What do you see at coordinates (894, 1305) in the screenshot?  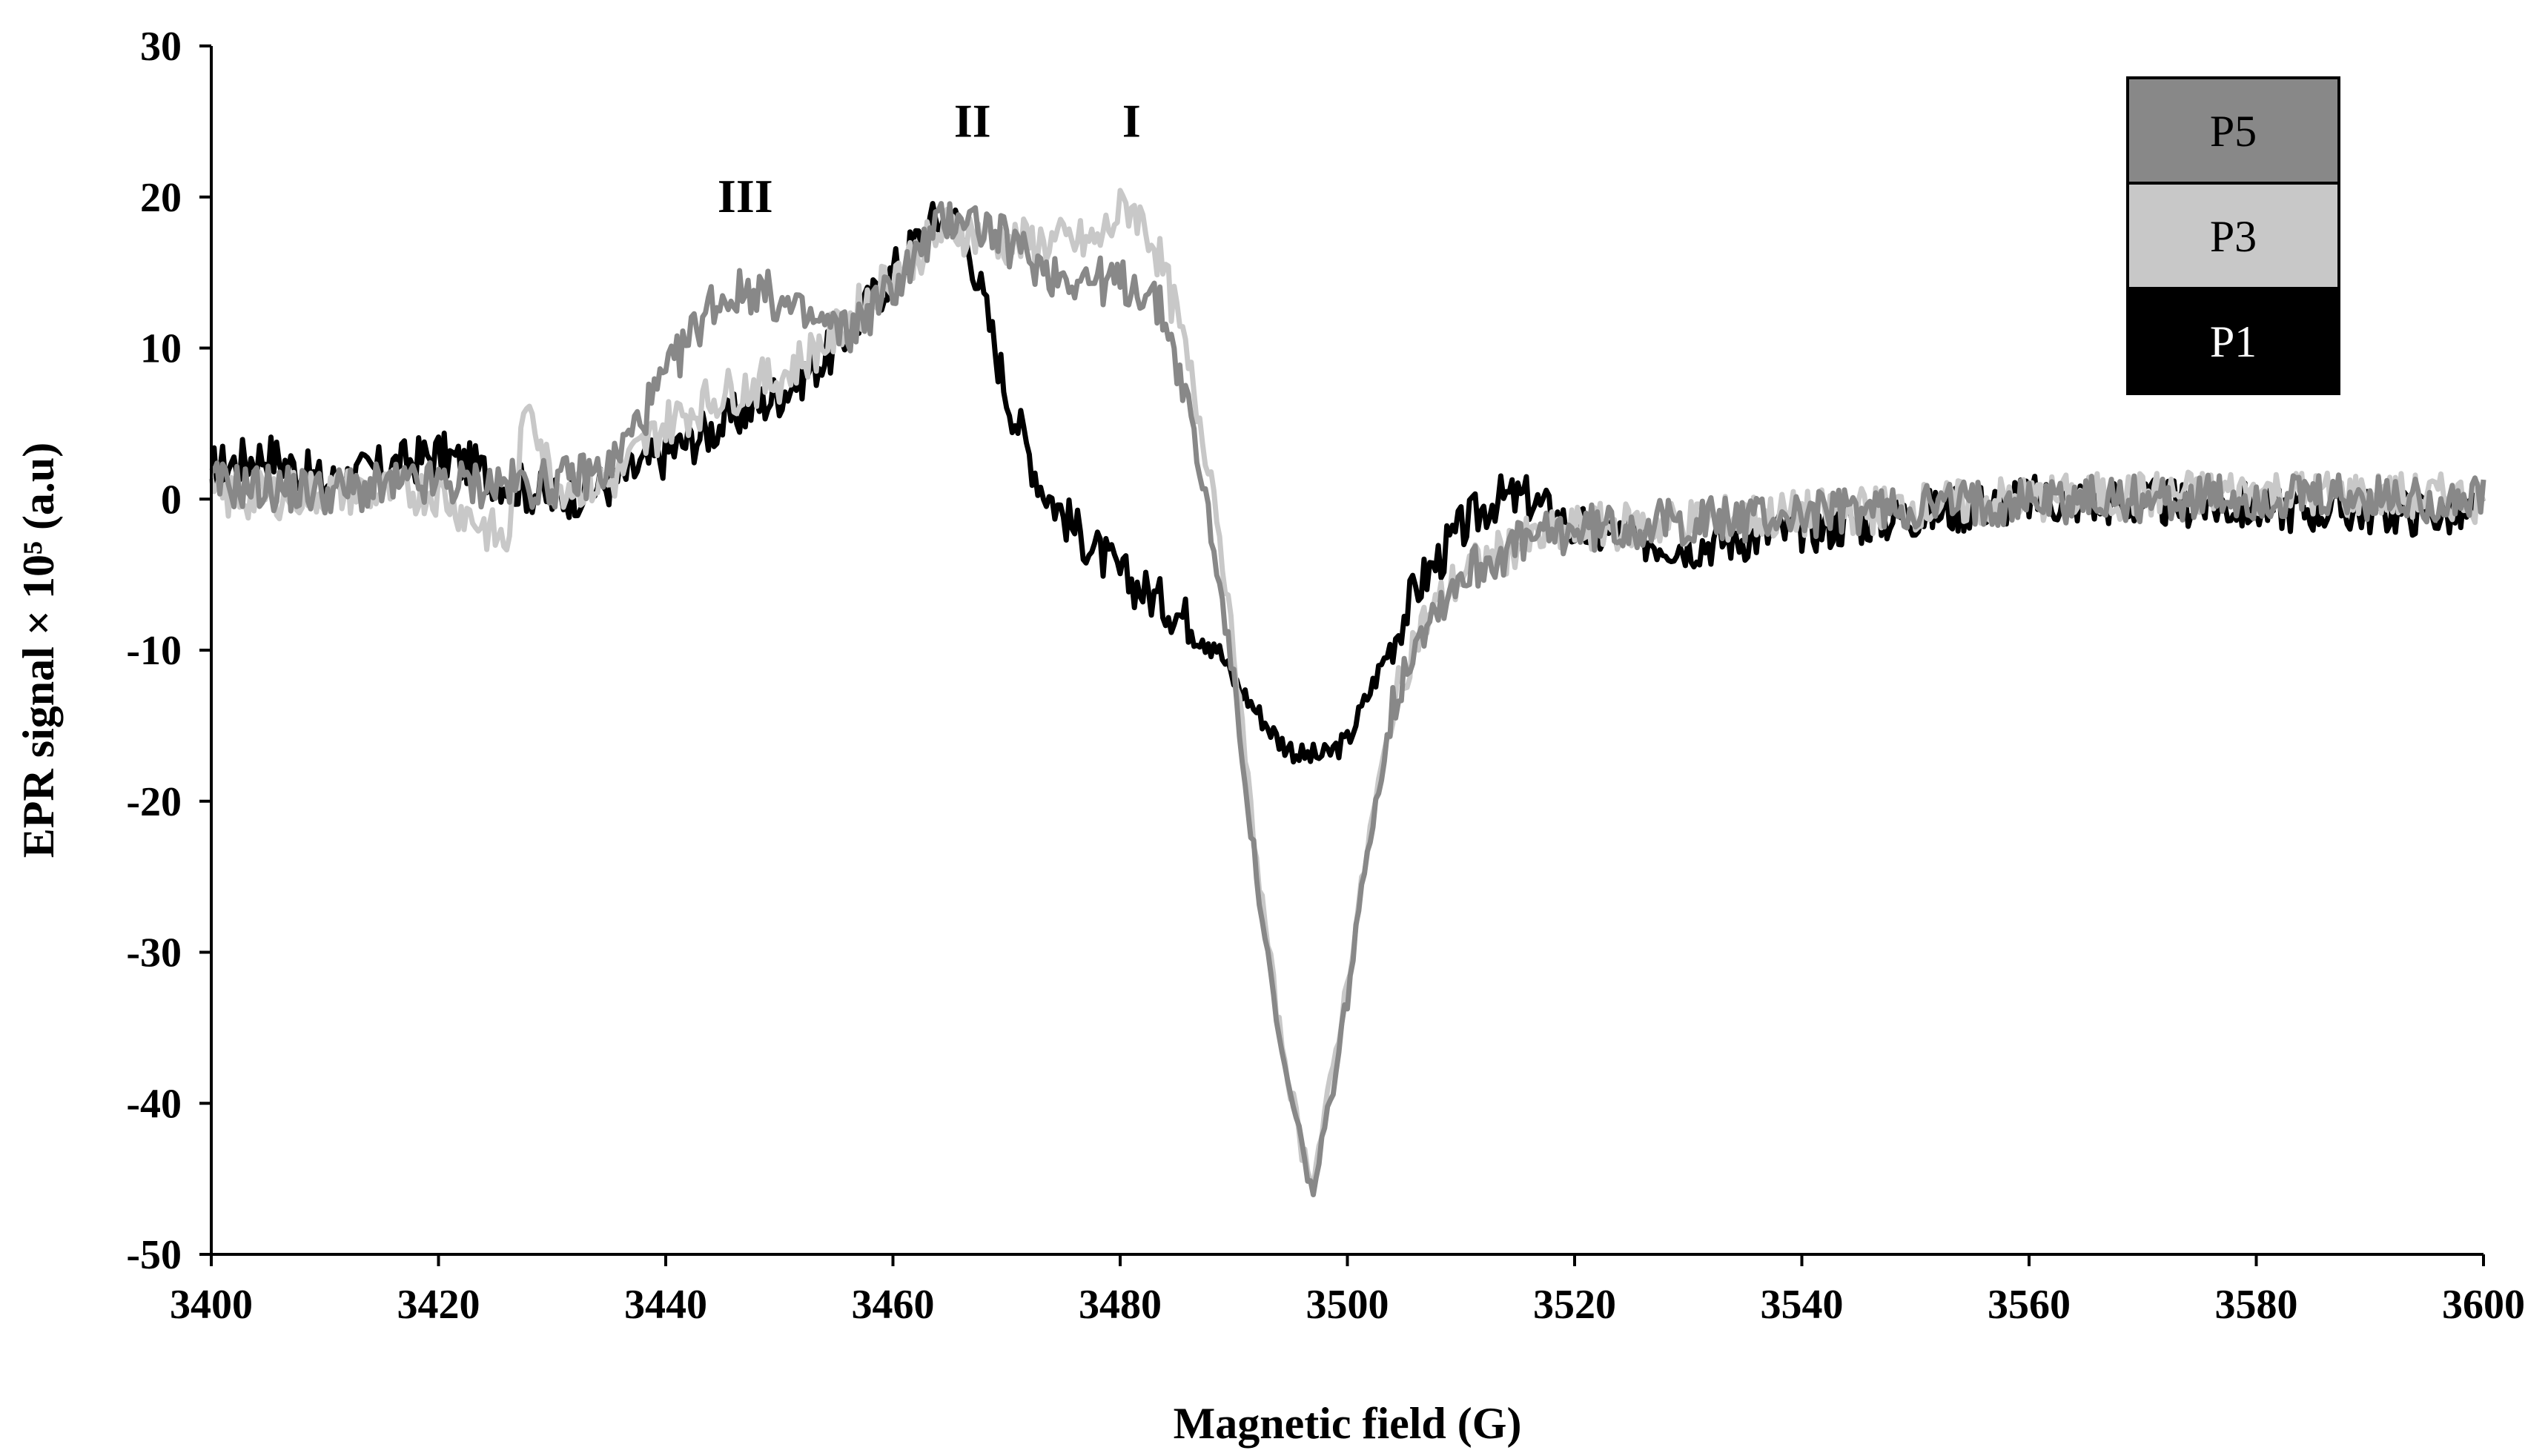 I see `x-tick-label: 3460` at bounding box center [894, 1305].